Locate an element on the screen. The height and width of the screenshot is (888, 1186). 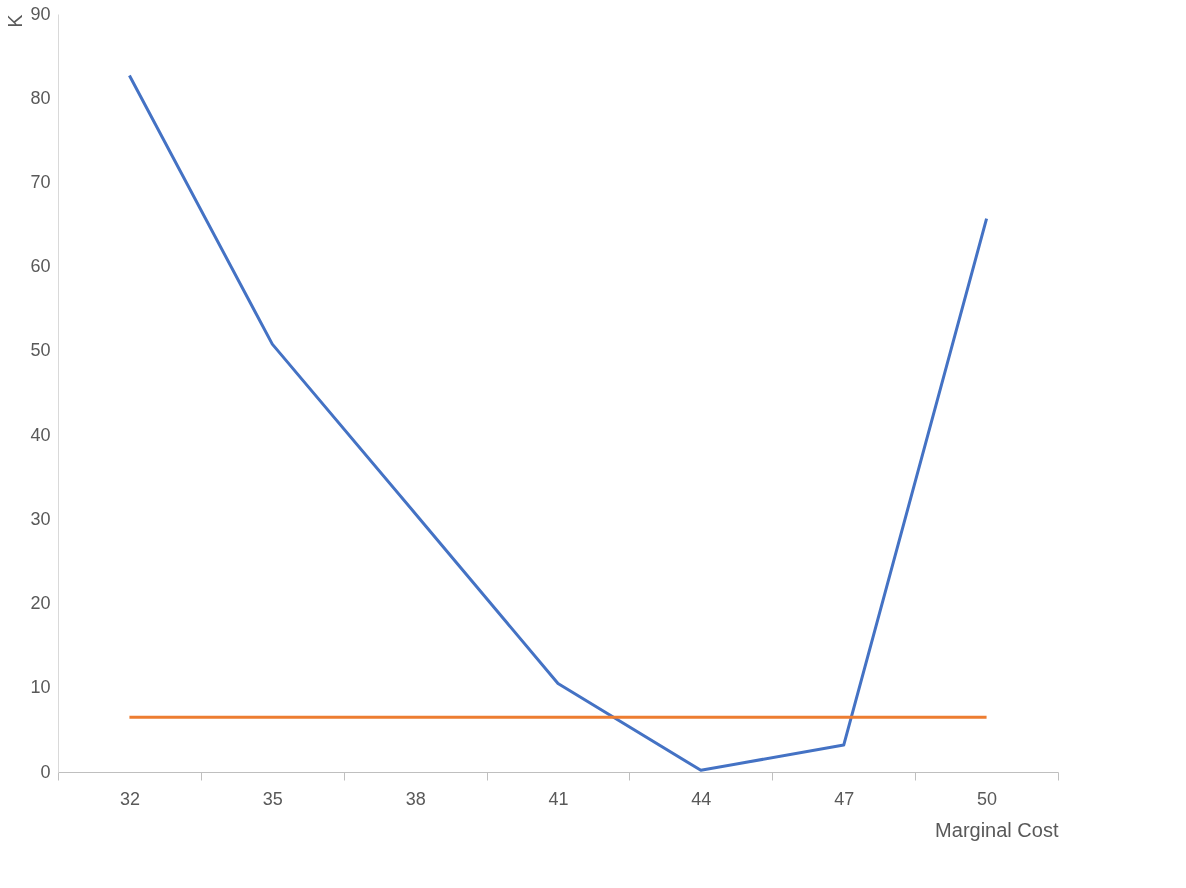
y-tick-label: 90 is located at coordinates (40, 13).